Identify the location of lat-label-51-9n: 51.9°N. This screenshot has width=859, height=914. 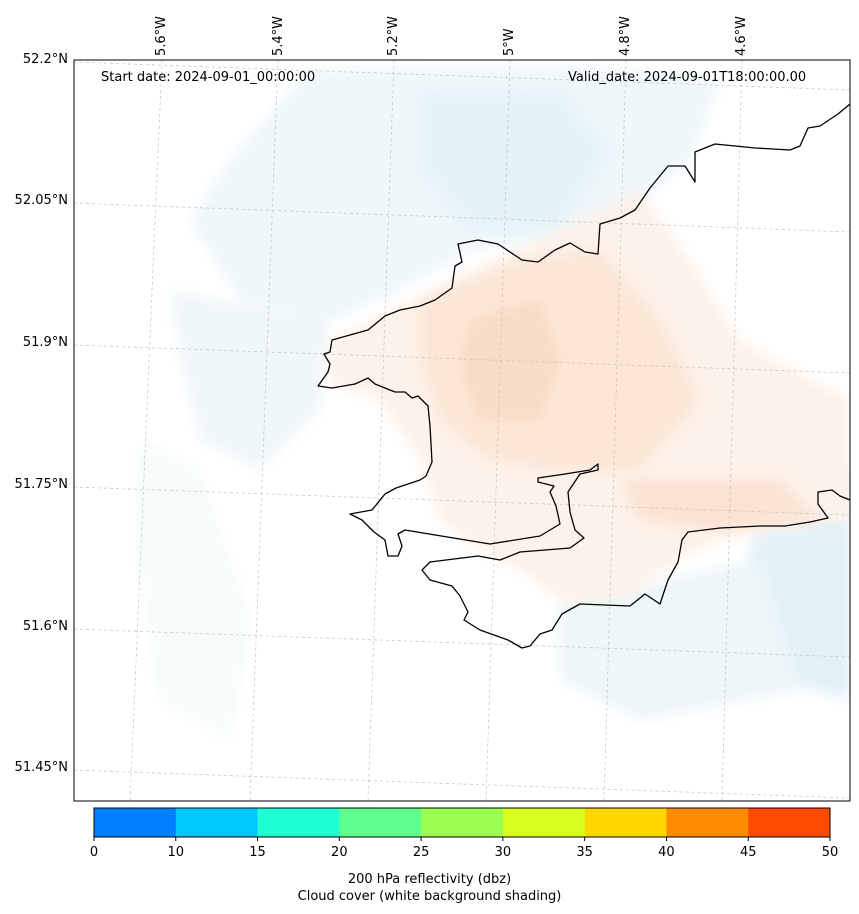
(45, 342).